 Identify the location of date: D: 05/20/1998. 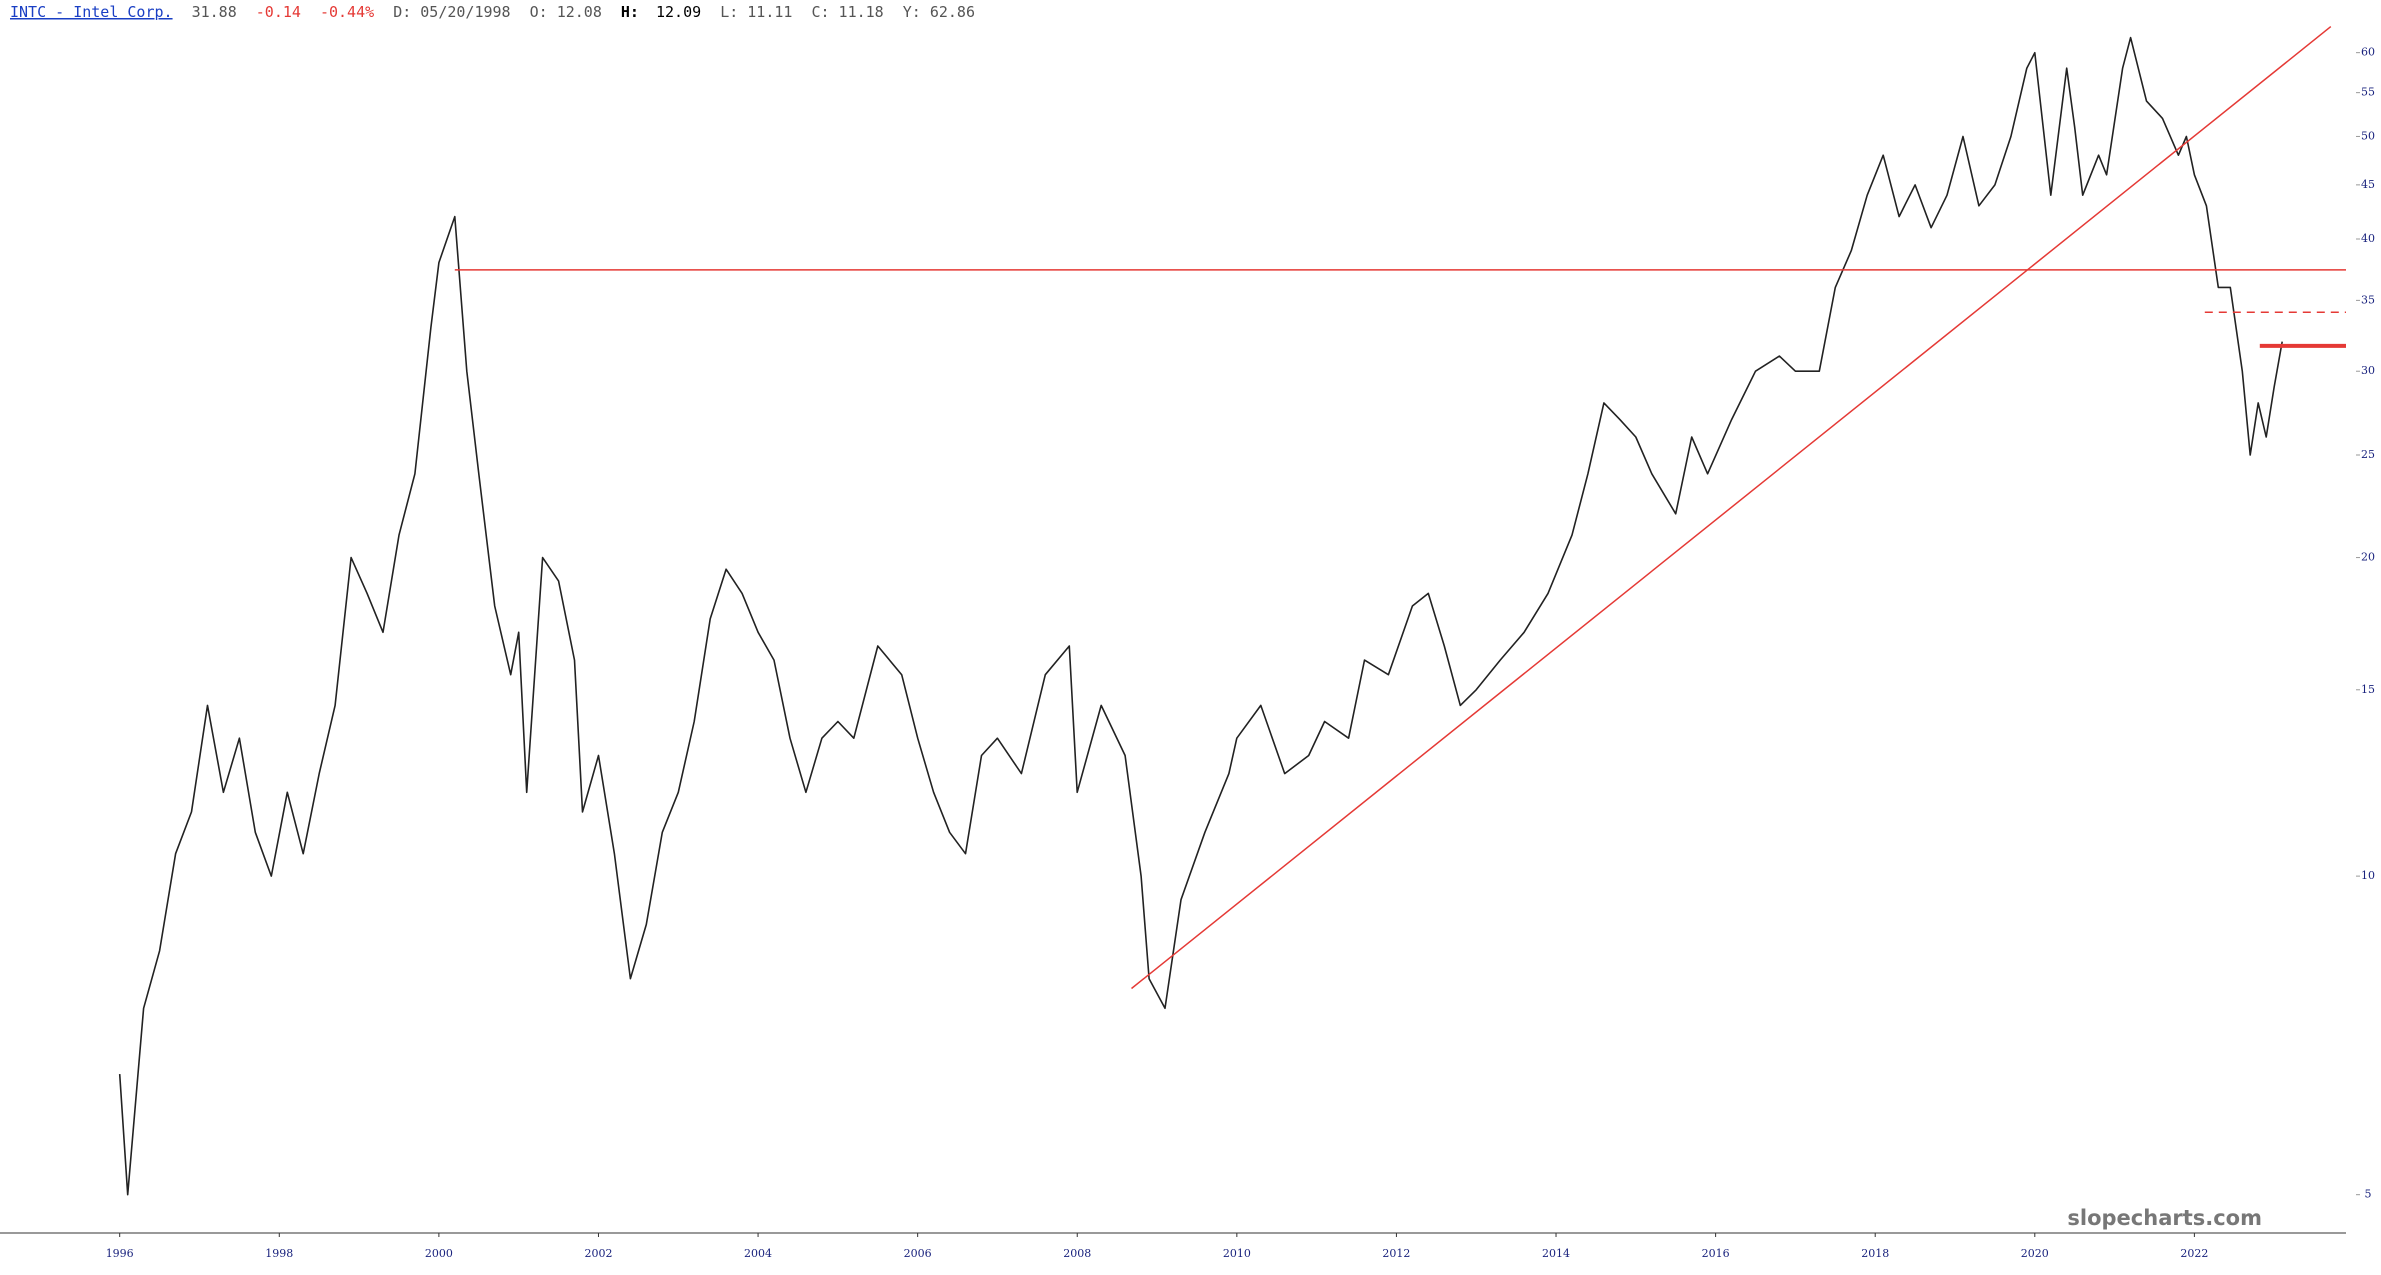
(451, 12).